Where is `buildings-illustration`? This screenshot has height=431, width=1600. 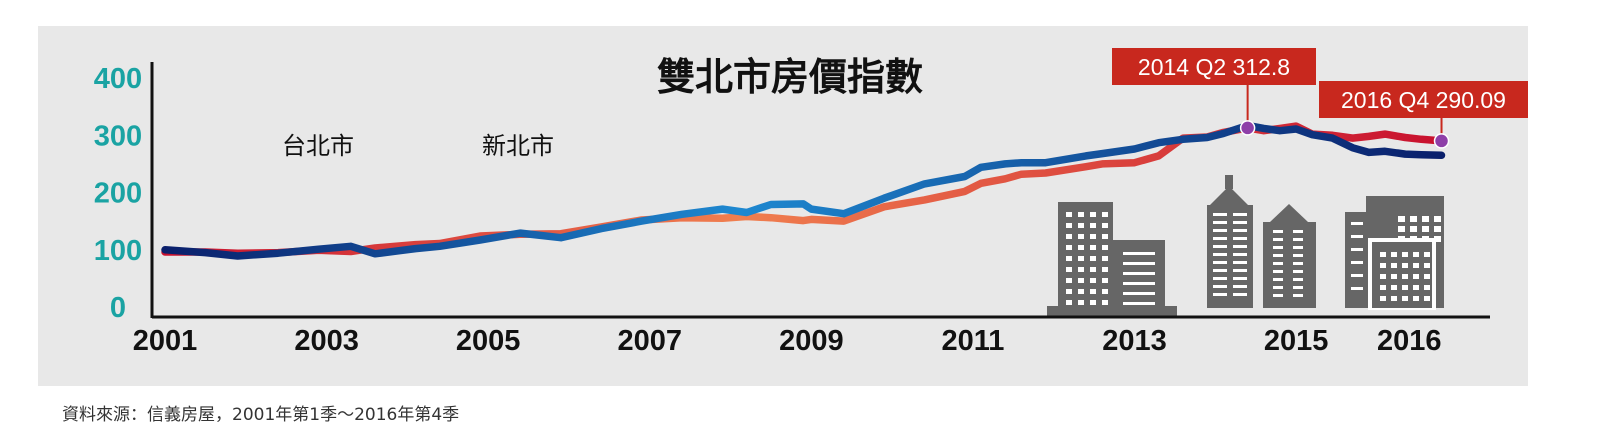 buildings-illustration is located at coordinates (1245, 245).